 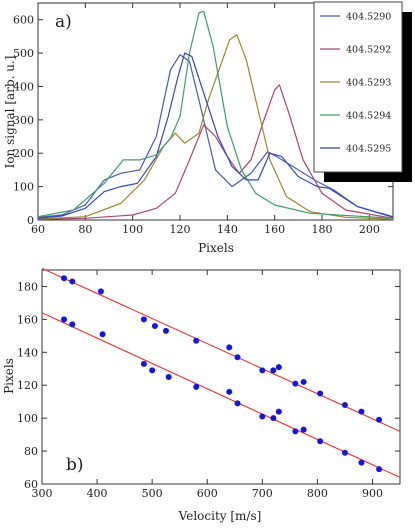 What do you see at coordinates (368, 50) in the screenshot?
I see `legend-label-2: 404.5292` at bounding box center [368, 50].